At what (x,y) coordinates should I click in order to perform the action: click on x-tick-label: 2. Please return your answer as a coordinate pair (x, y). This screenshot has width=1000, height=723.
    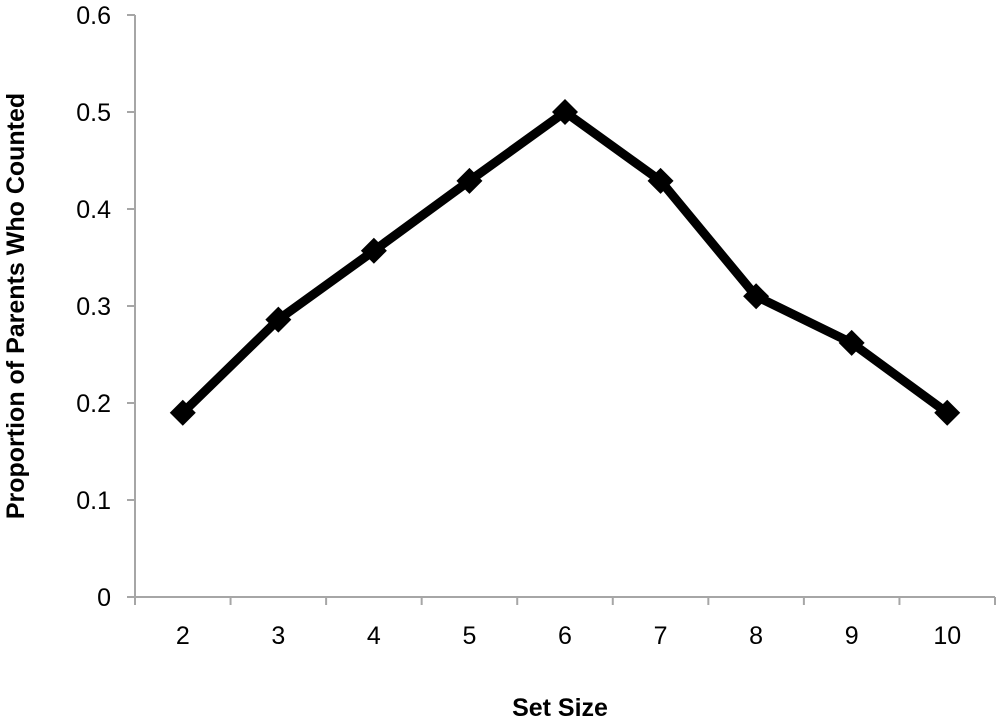
    Looking at the image, I should click on (183, 636).